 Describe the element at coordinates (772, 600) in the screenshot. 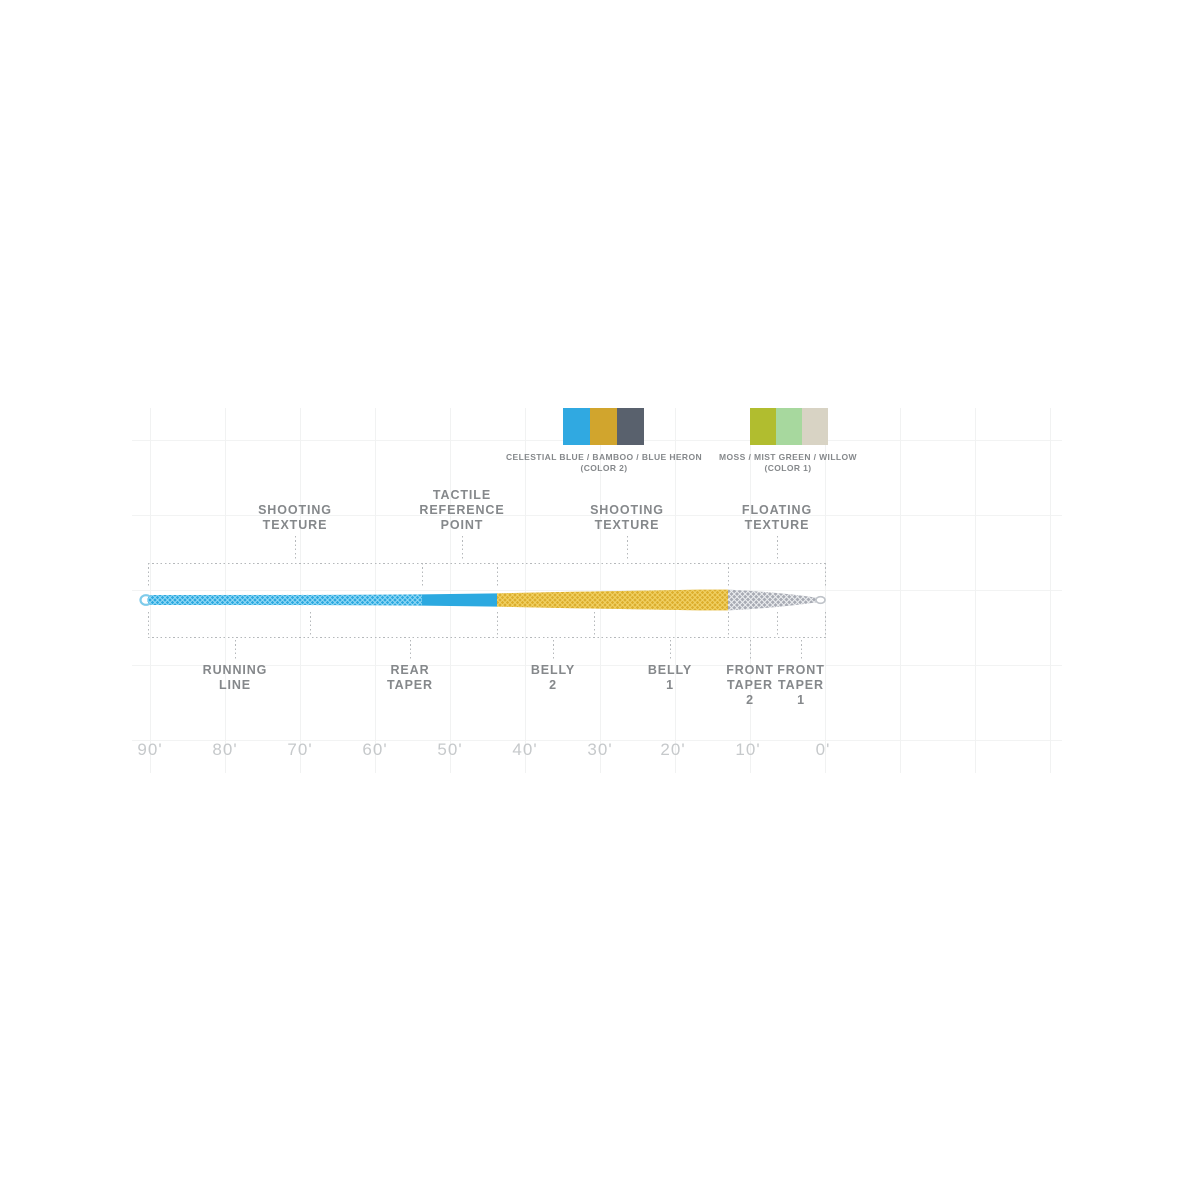

I see `front-taper-texture` at that location.